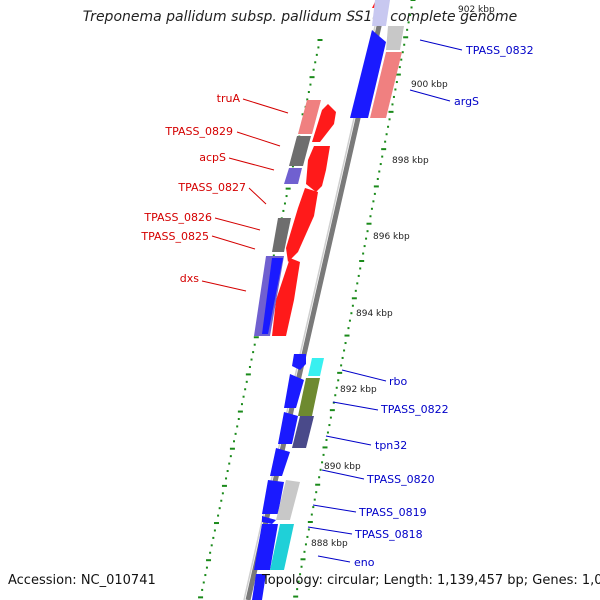 This screenshot has width=600, height=600. I want to click on gene-label-TPASS_0826: TPASS_0826, so click(177, 217).